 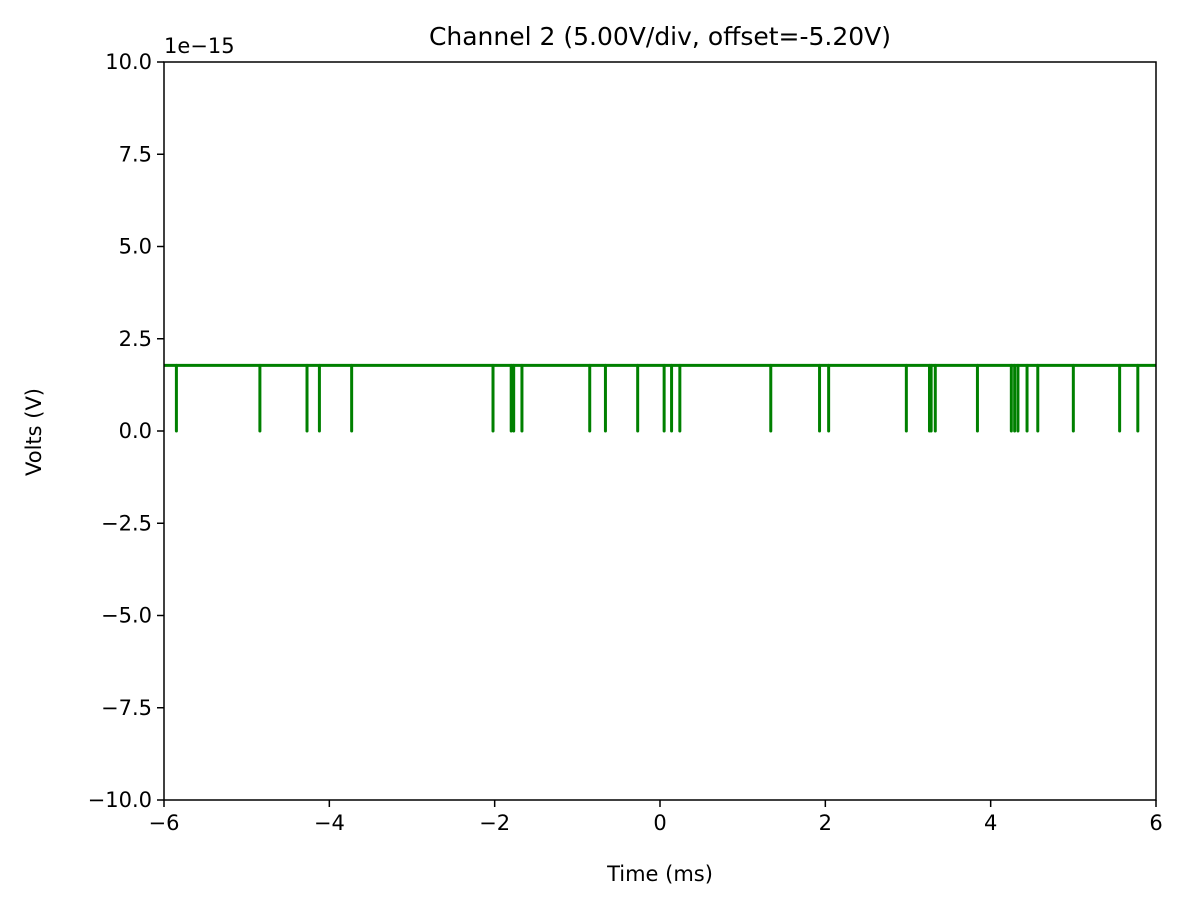 What do you see at coordinates (659, 823) in the screenshot?
I see `x-tick-label: 0` at bounding box center [659, 823].